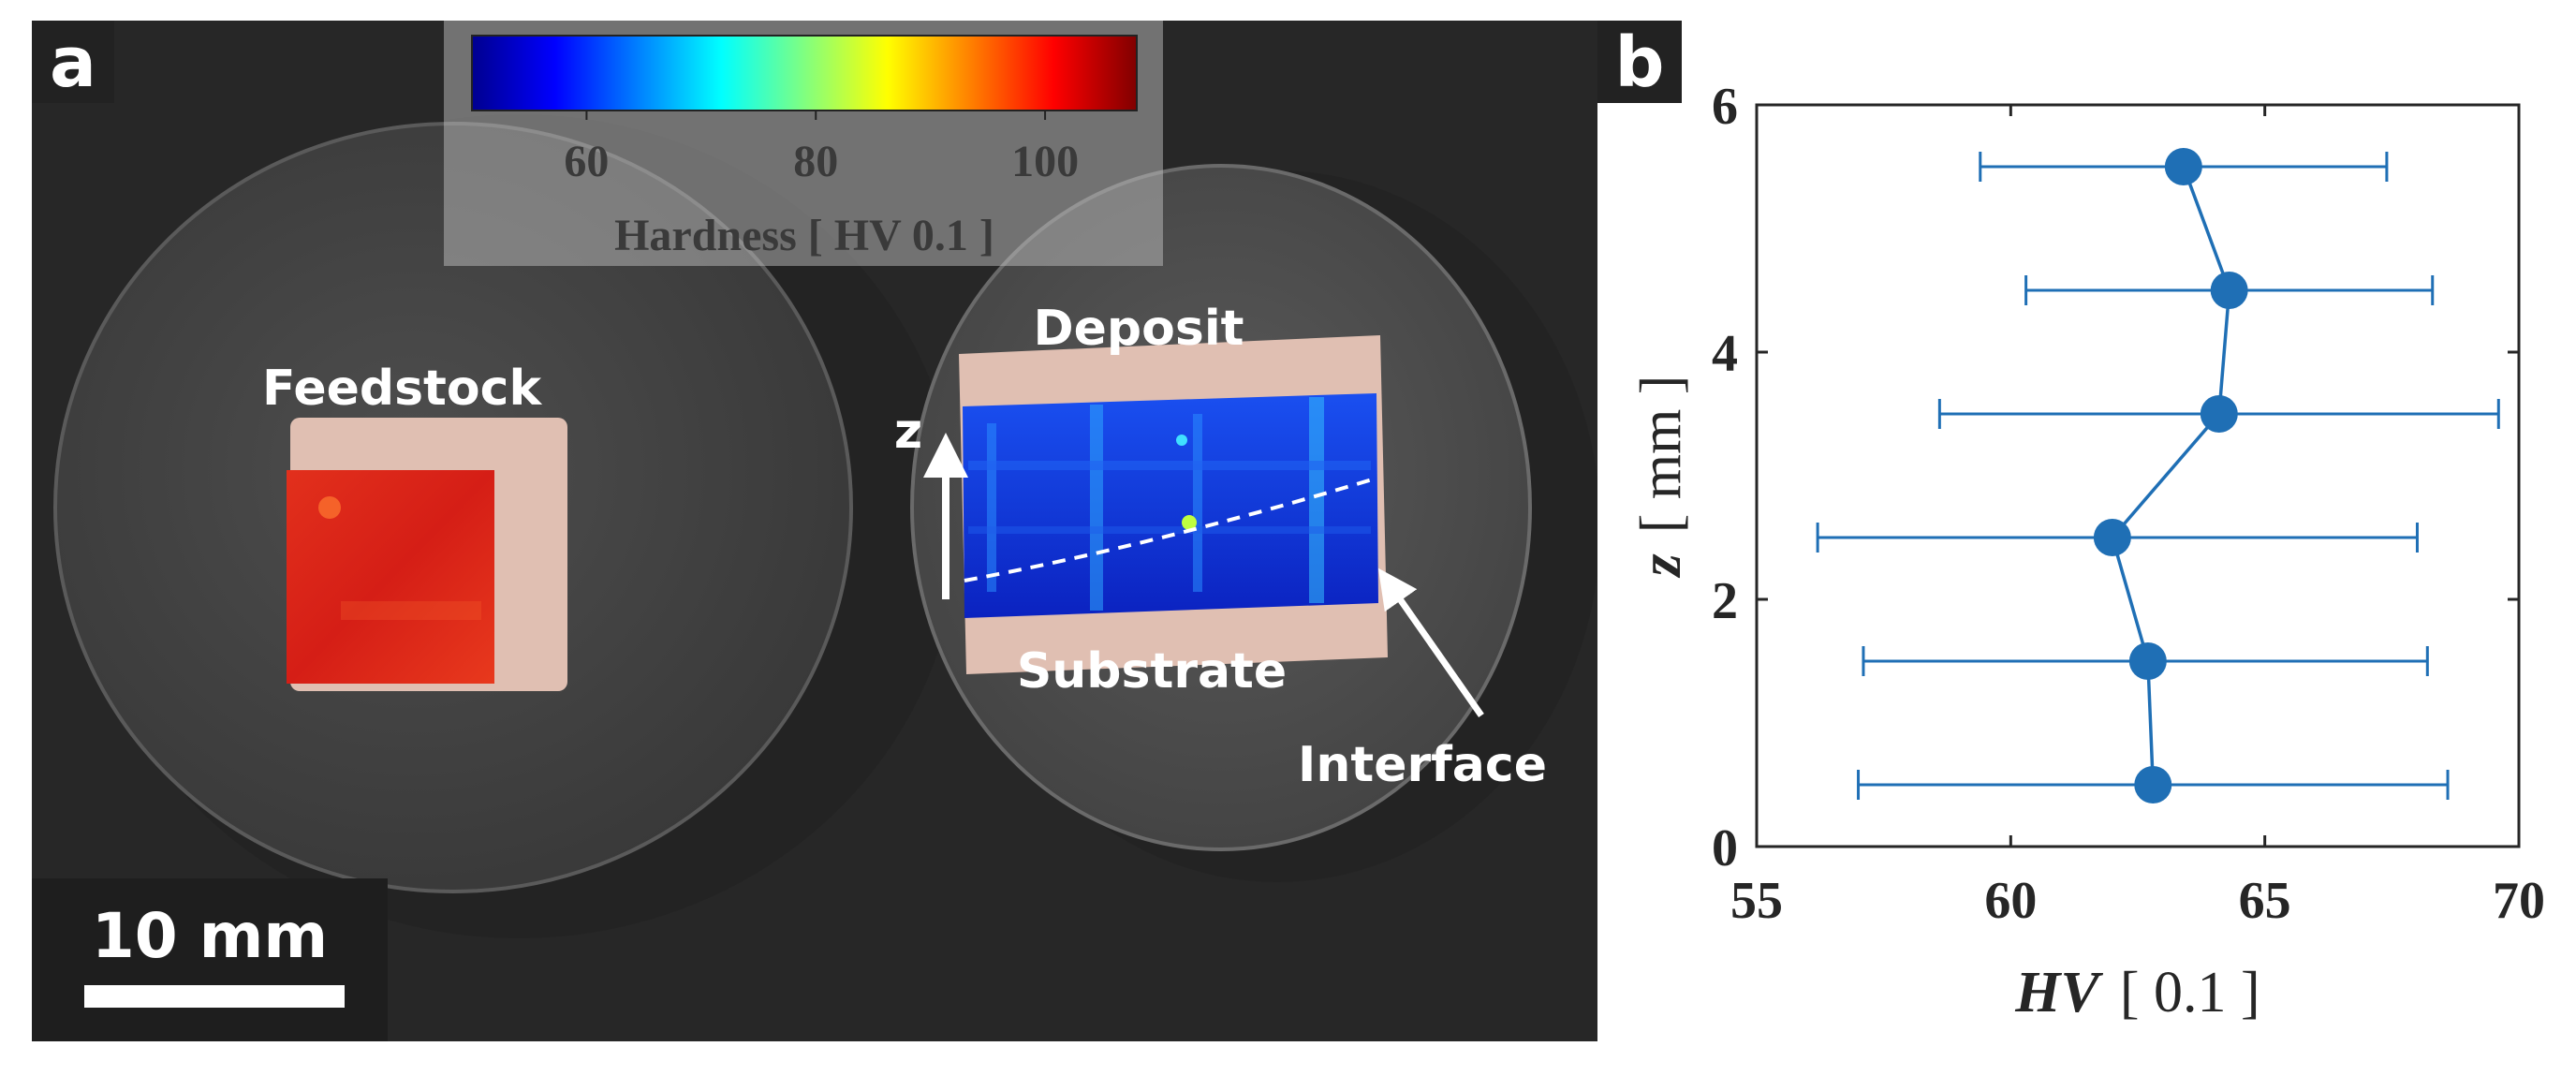  I want to click on x-axis-title: HV [ 0.1 ], so click(2137, 993).